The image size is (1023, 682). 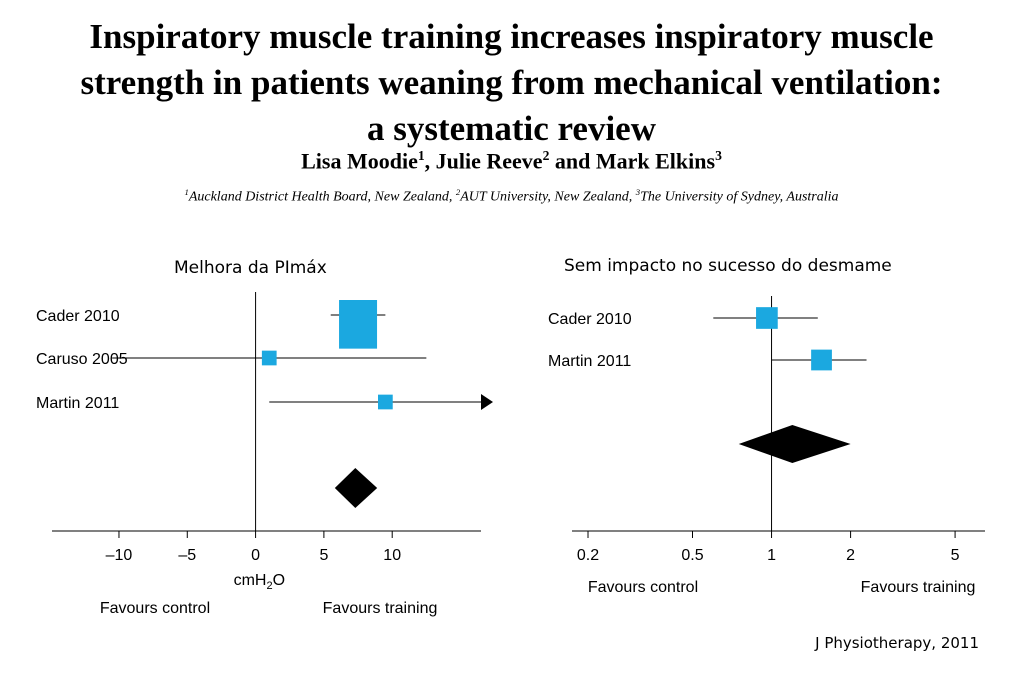 I want to click on author-name: Julie Reeve, so click(x=489, y=161).